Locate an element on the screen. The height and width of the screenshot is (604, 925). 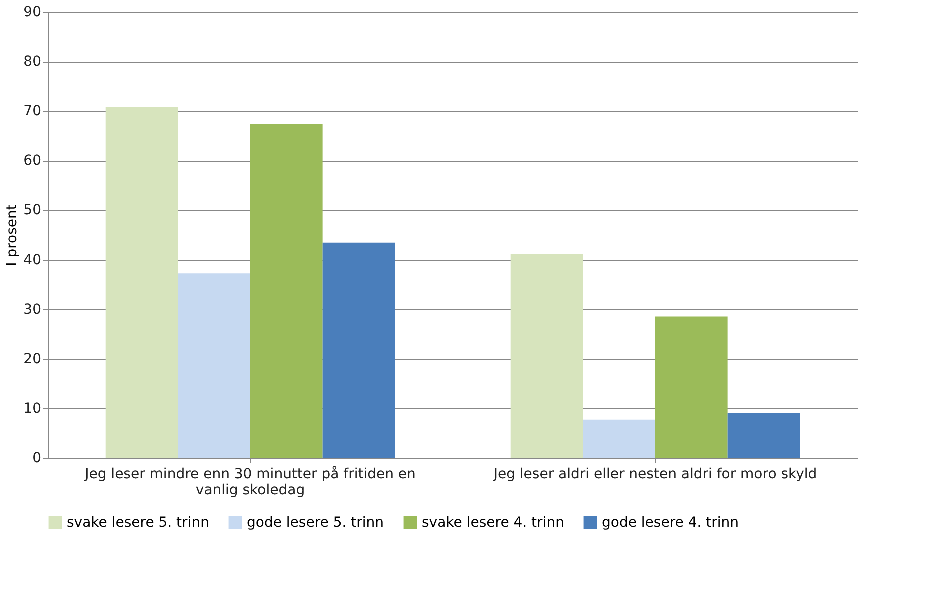
y-tick-label: 50 is located at coordinates (33, 210).